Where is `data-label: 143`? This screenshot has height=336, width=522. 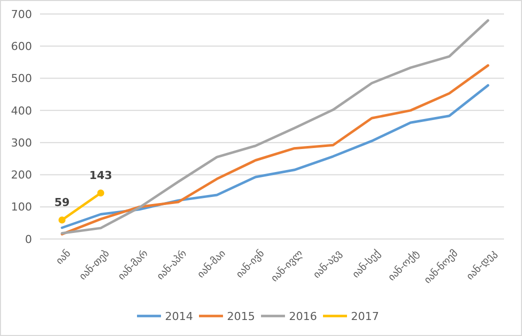 data-label: 143 is located at coordinates (100, 175).